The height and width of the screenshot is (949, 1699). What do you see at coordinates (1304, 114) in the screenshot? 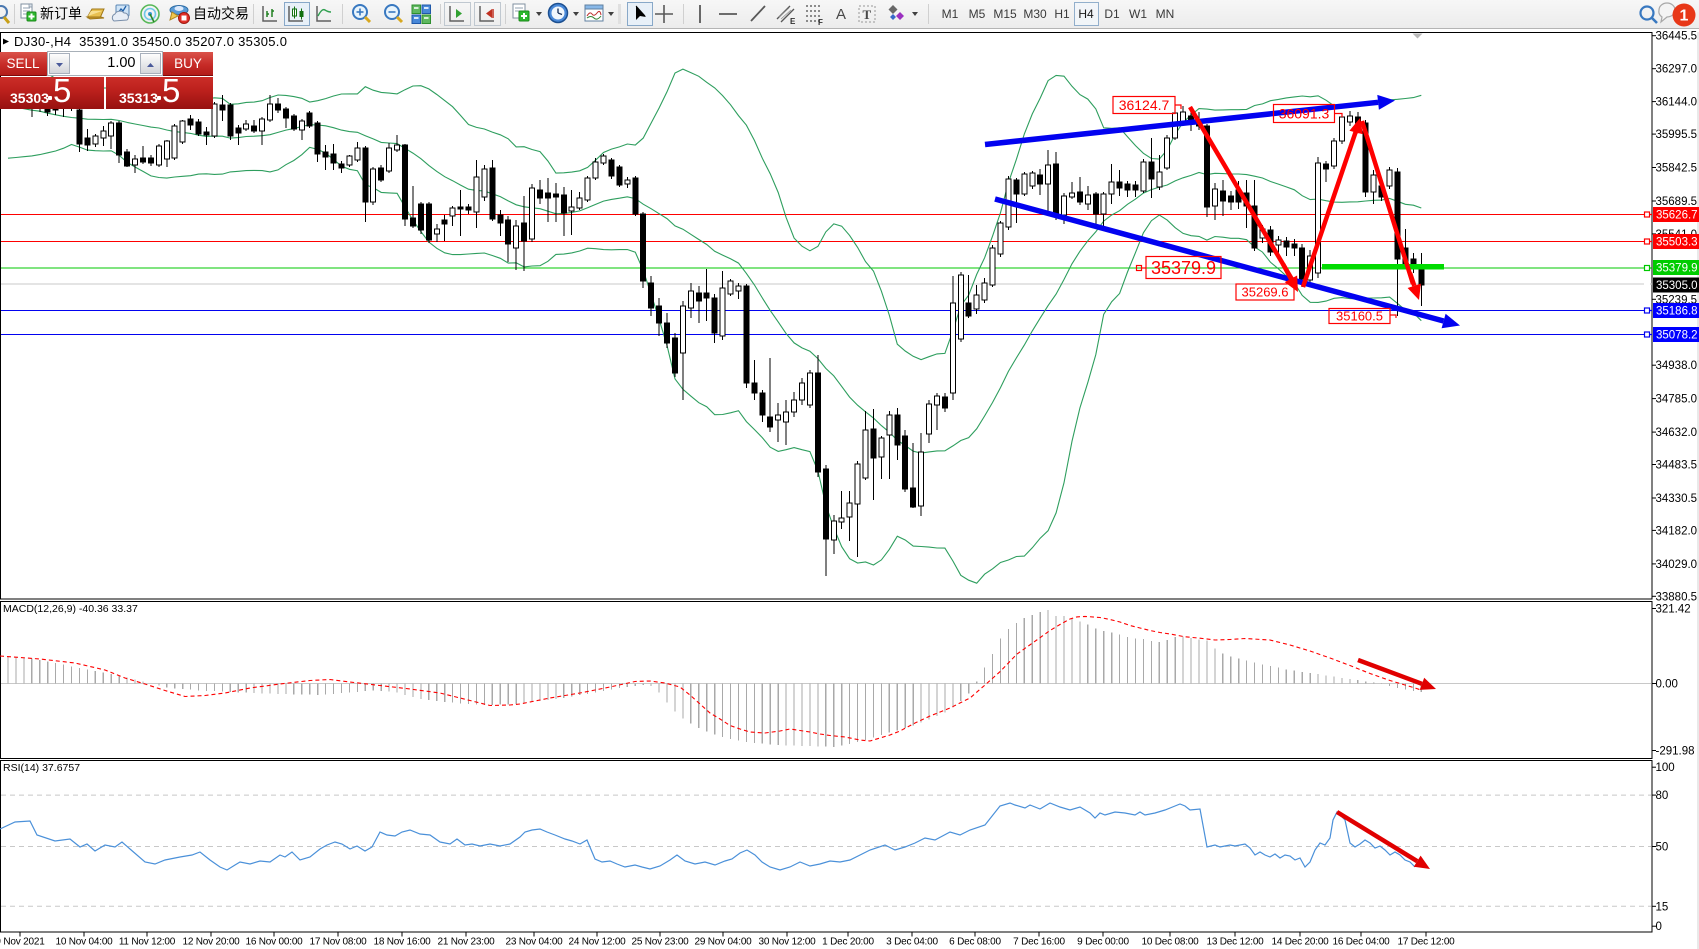
I see `svg-text: 36091.3` at bounding box center [1304, 114].